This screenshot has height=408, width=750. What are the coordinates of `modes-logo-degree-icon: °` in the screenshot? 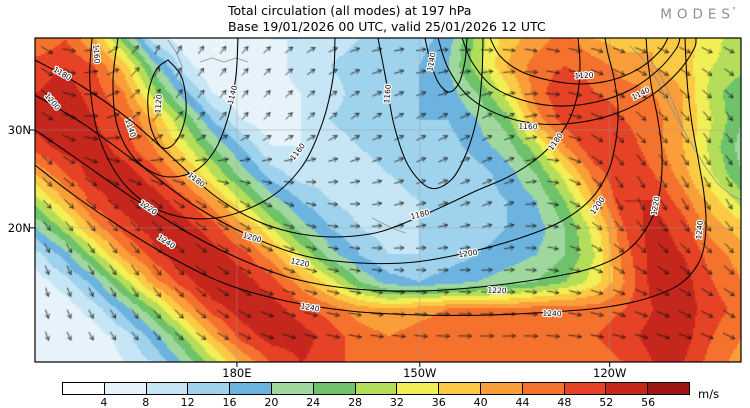 It's located at (734, 10).